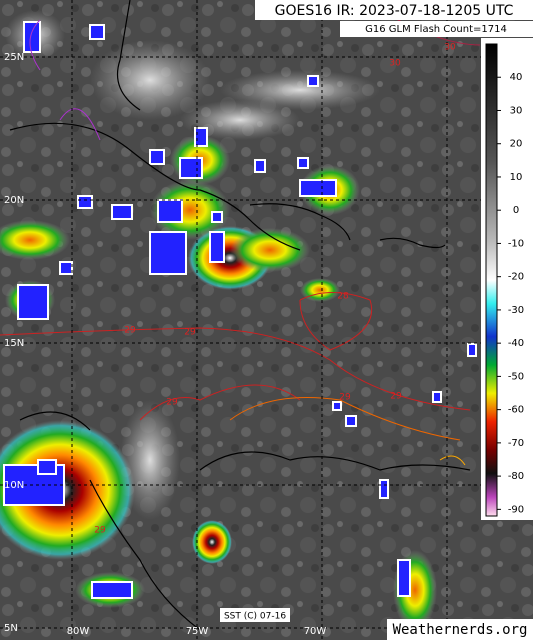 This screenshot has width=533, height=640. I want to click on colorbar, so click(491, 280).